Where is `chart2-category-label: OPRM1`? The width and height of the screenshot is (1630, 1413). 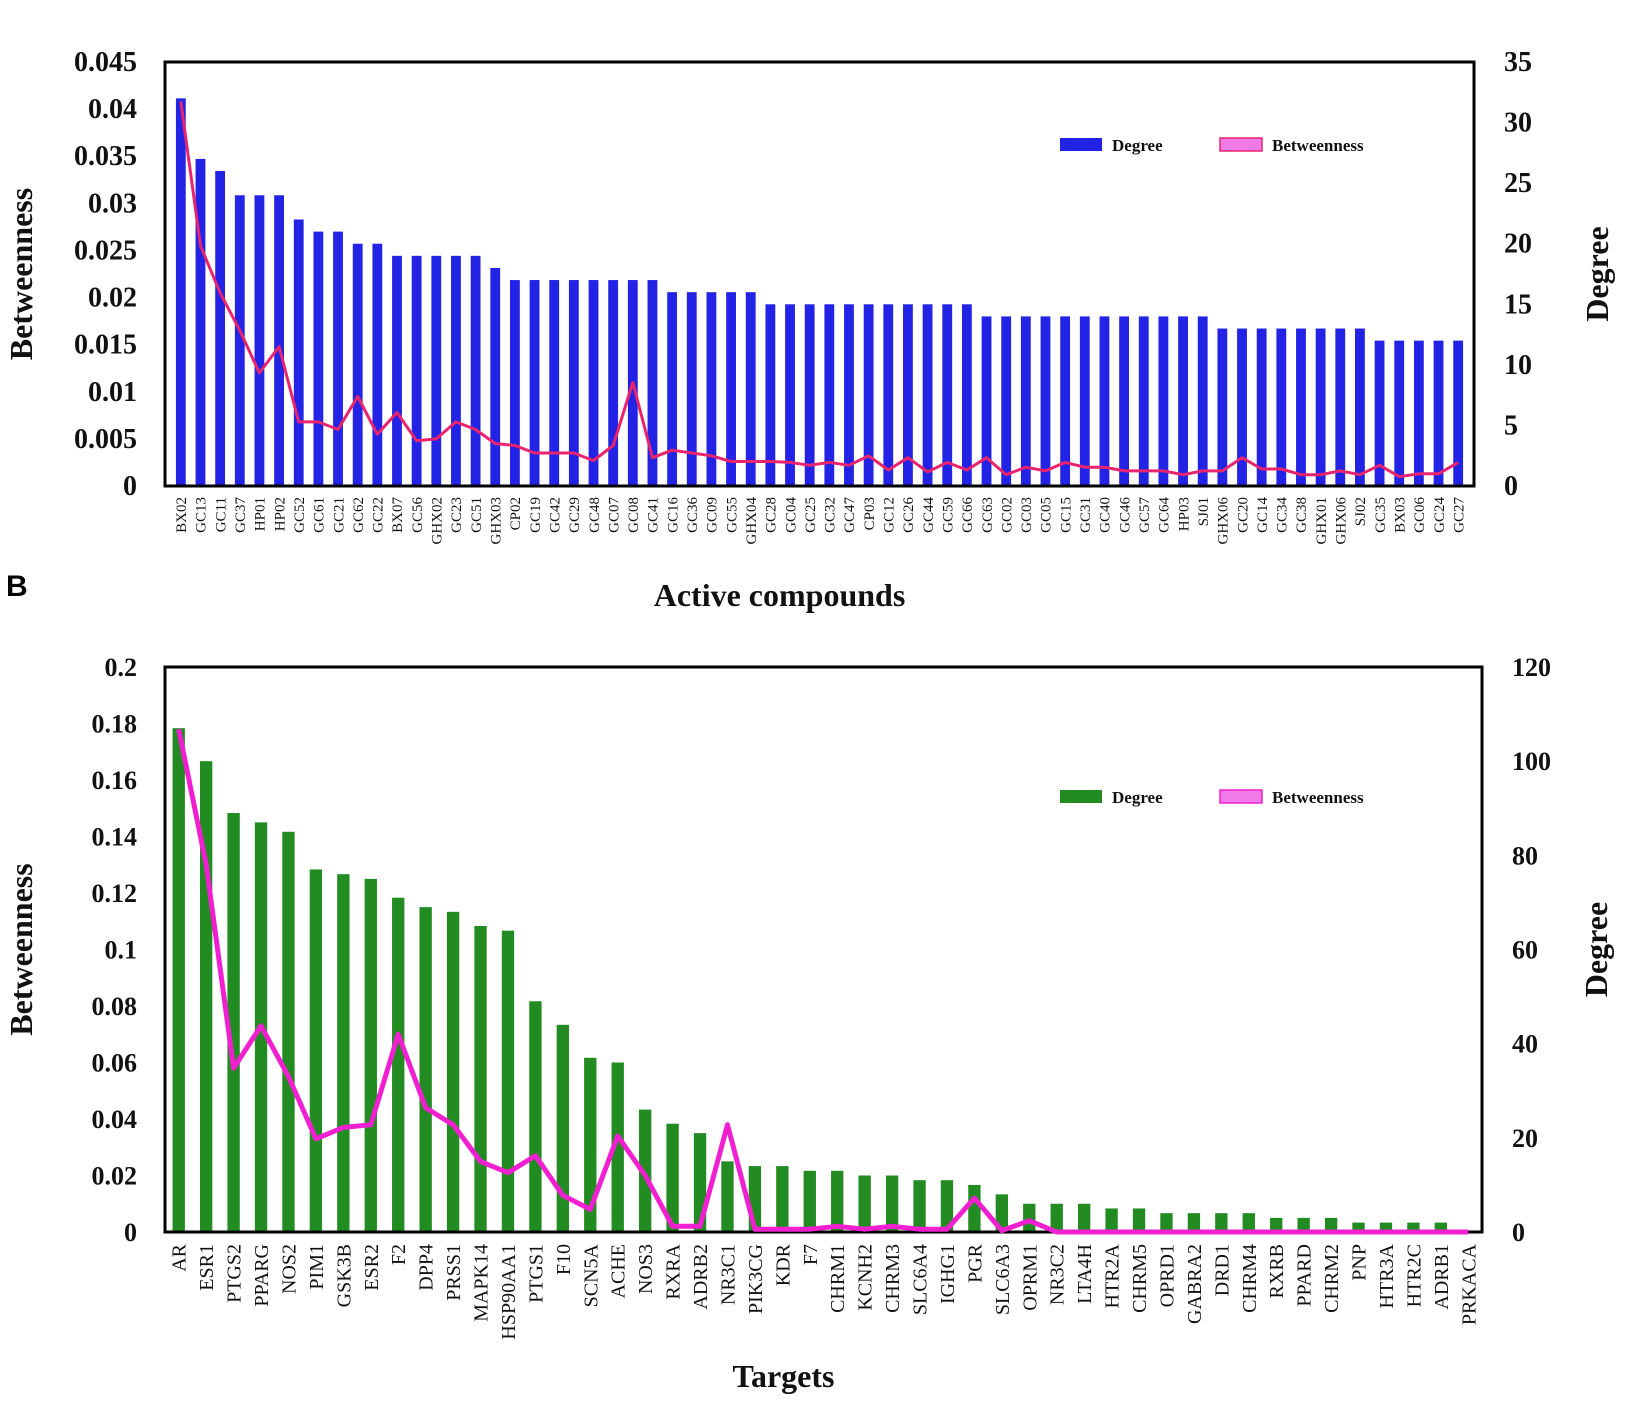
chart2-category-label: OPRM1 is located at coordinates (1030, 1277).